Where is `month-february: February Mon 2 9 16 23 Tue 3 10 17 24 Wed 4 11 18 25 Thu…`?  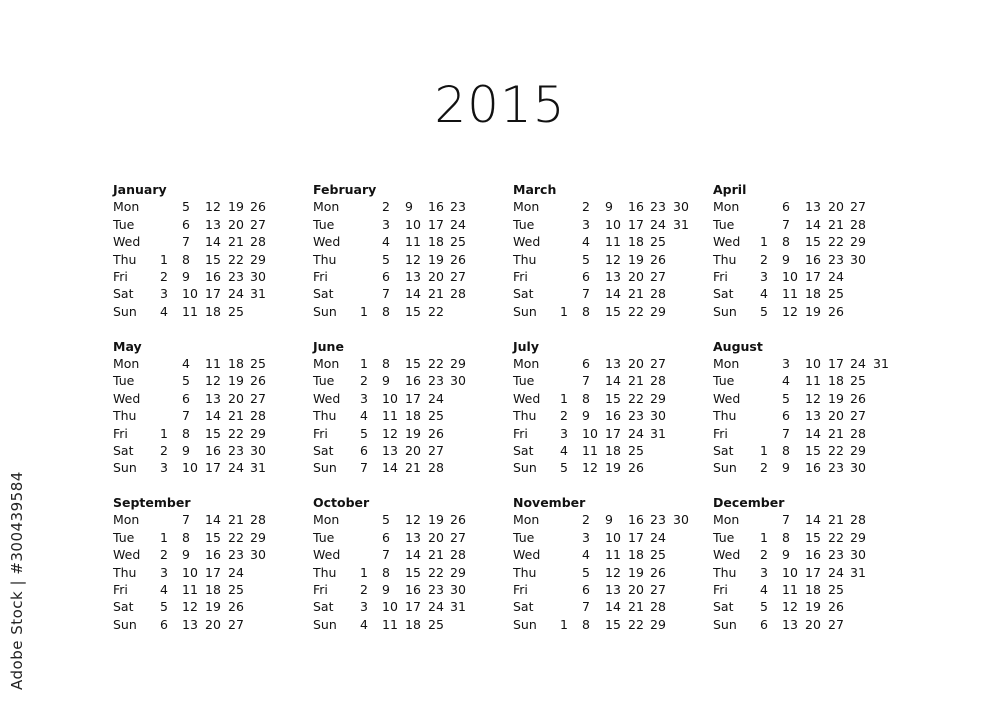 month-february: February Mon 2 9 16 23 Tue 3 10 17 24 Wed 4 11 18 25 Thu… is located at coordinates (408, 261).